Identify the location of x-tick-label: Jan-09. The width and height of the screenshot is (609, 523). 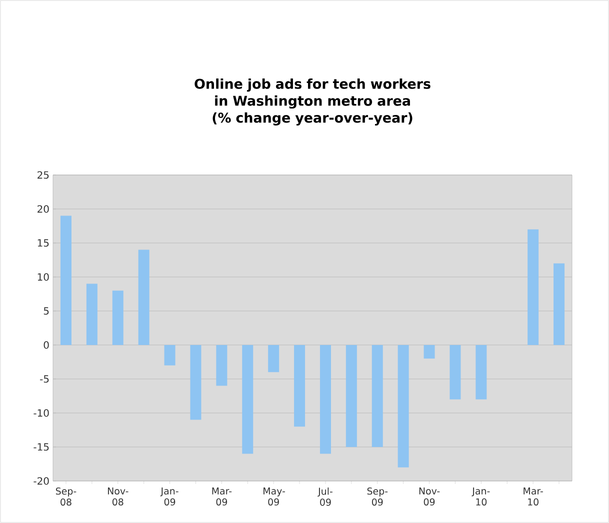
(169, 497).